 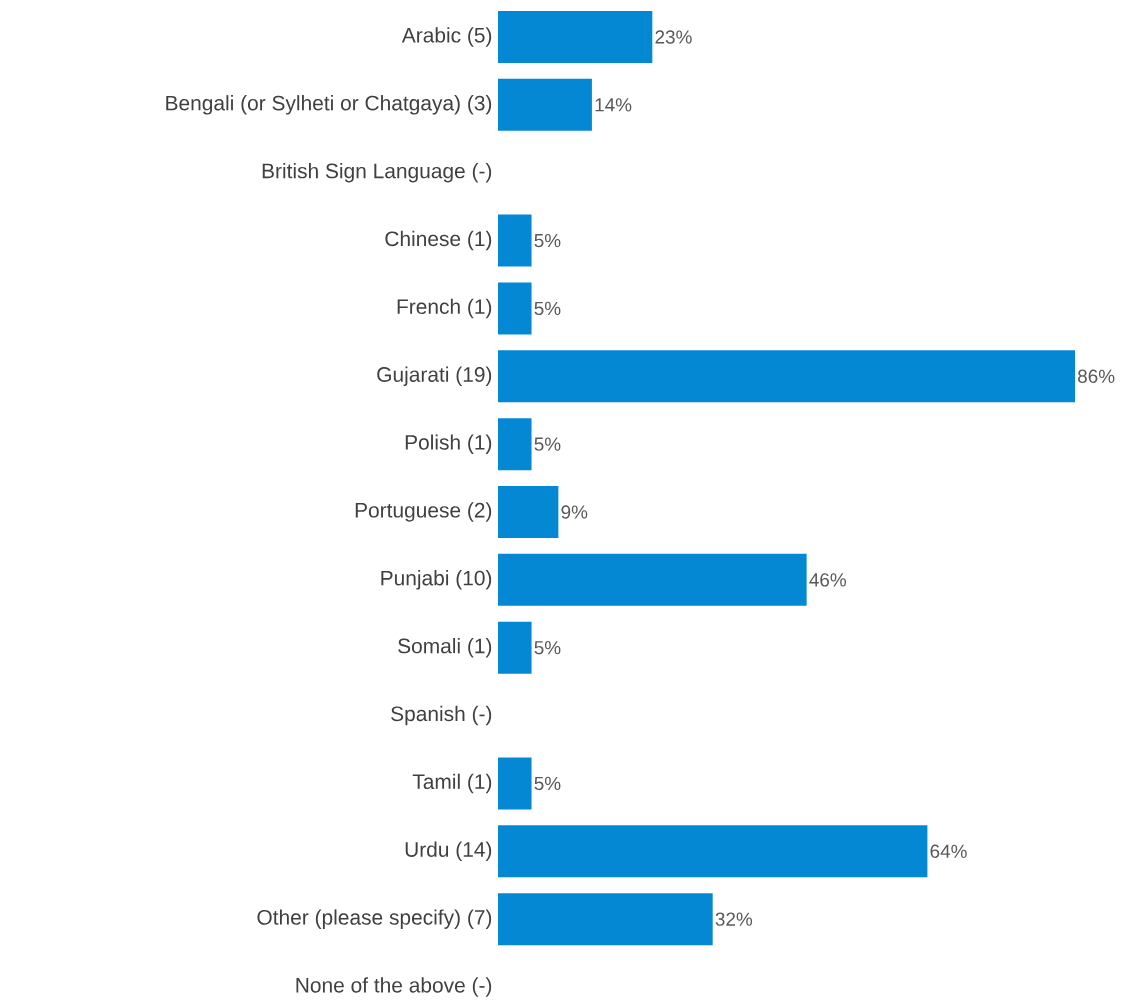 What do you see at coordinates (613, 105) in the screenshot?
I see `data-label: 14%` at bounding box center [613, 105].